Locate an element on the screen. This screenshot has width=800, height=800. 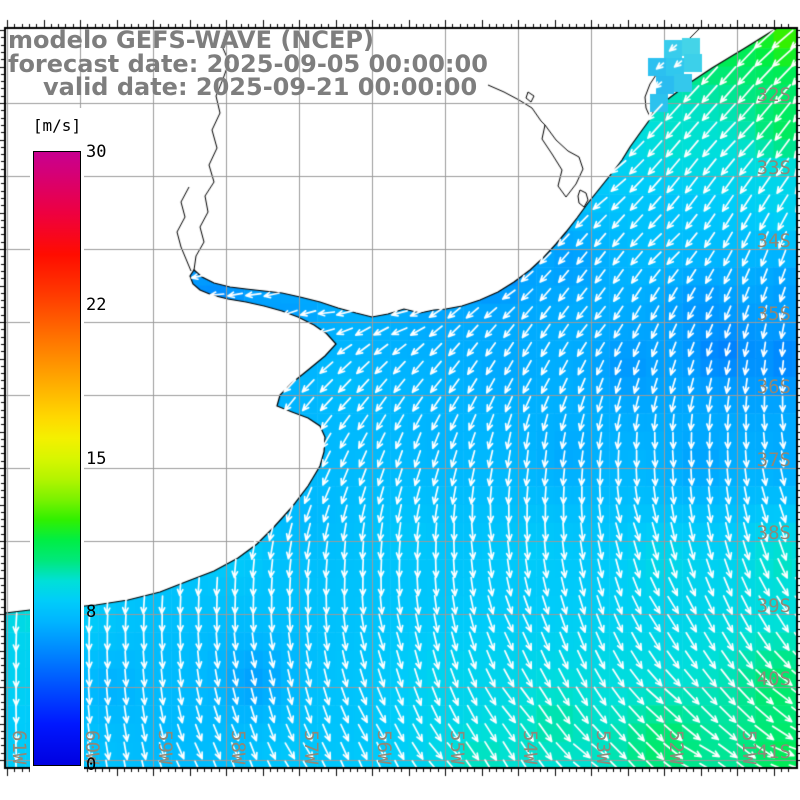
colorbar-unit-label: [m/s] is located at coordinates (57, 125).